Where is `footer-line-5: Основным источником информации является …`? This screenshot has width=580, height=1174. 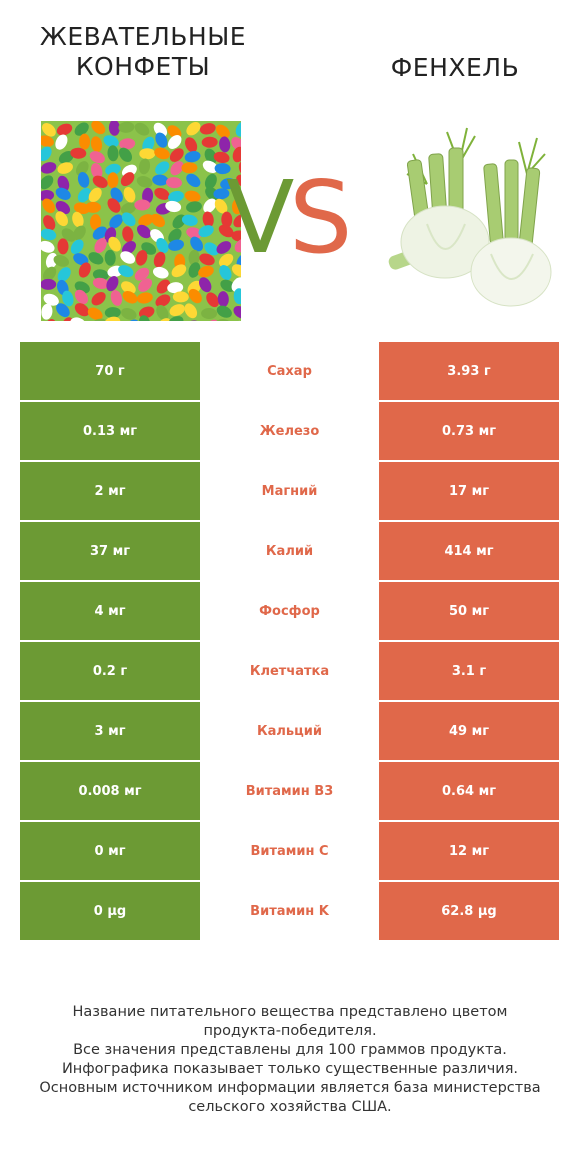 footer-line-5: Основным источником информации является … is located at coordinates (290, 1088).